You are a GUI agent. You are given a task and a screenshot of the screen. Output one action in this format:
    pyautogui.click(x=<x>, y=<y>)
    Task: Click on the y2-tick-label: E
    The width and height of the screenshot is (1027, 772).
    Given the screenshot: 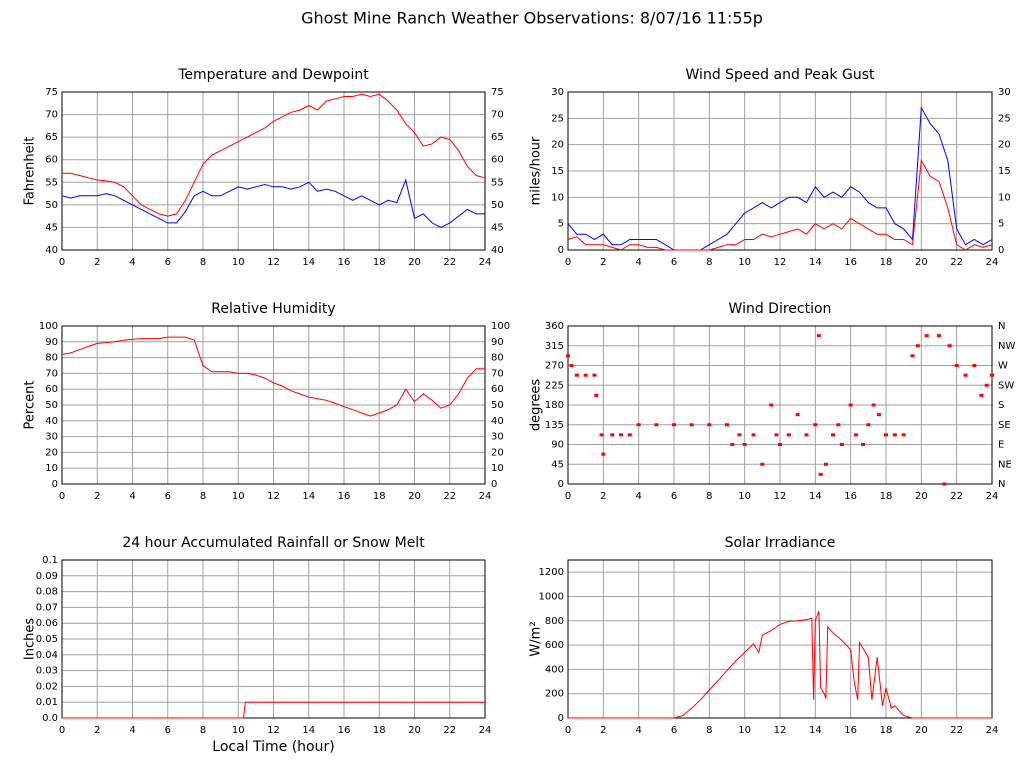 What is the action you would take?
    pyautogui.click(x=1001, y=445)
    